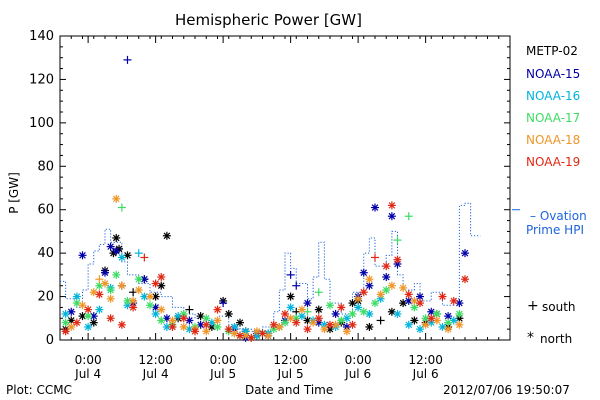 This screenshot has height=400, width=600. I want to click on x-tick-label-time-0: 0:00, so click(88, 360).